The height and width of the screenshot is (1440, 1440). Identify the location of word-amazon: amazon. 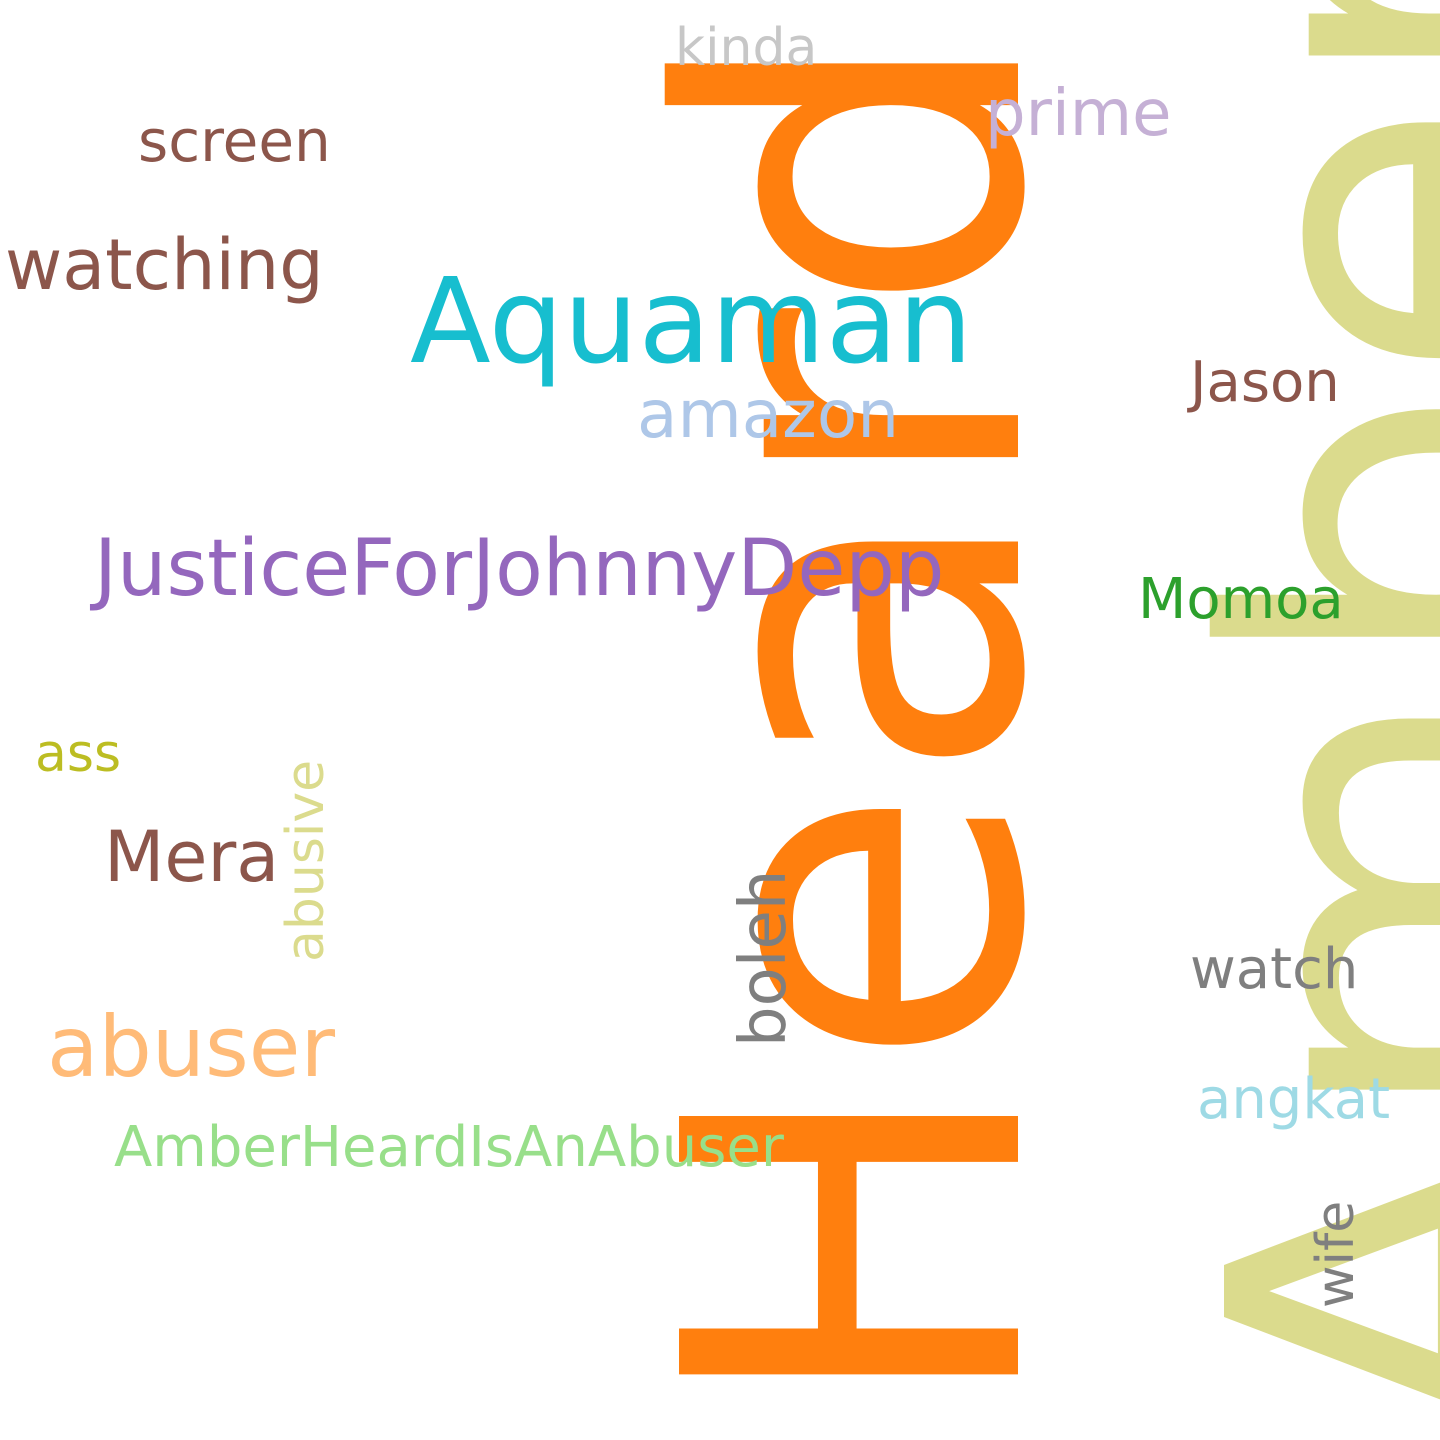
(768, 414).